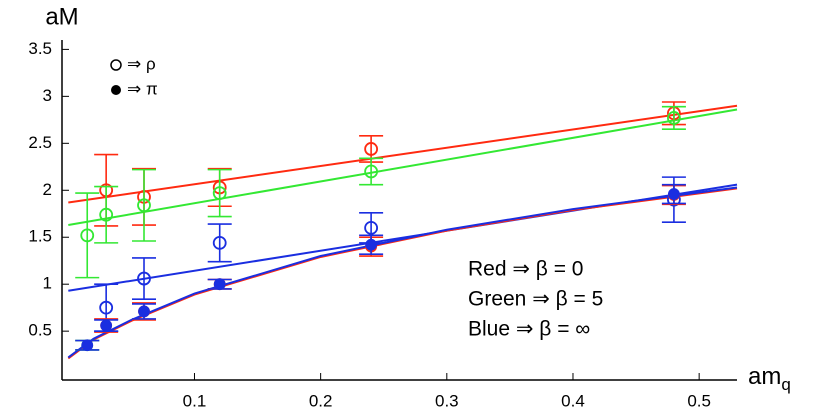 The image size is (830, 415). I want to click on legend-text: ⇒ ρ, so click(141, 63).